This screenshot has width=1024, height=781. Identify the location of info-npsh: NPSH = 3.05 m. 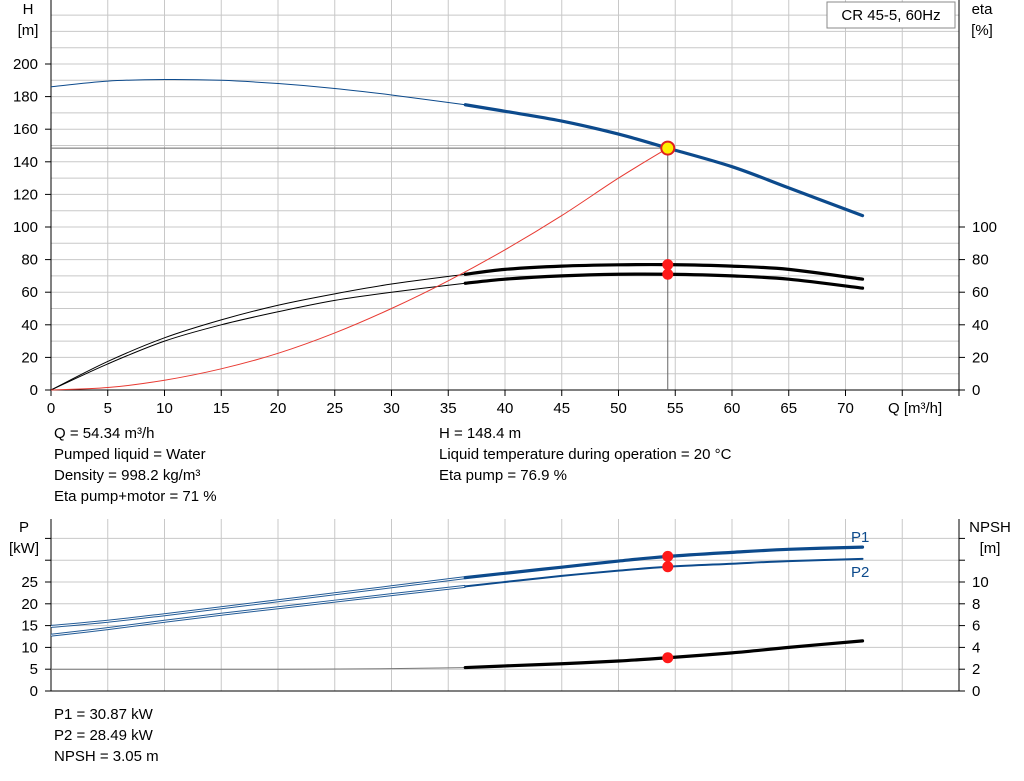
(106, 756).